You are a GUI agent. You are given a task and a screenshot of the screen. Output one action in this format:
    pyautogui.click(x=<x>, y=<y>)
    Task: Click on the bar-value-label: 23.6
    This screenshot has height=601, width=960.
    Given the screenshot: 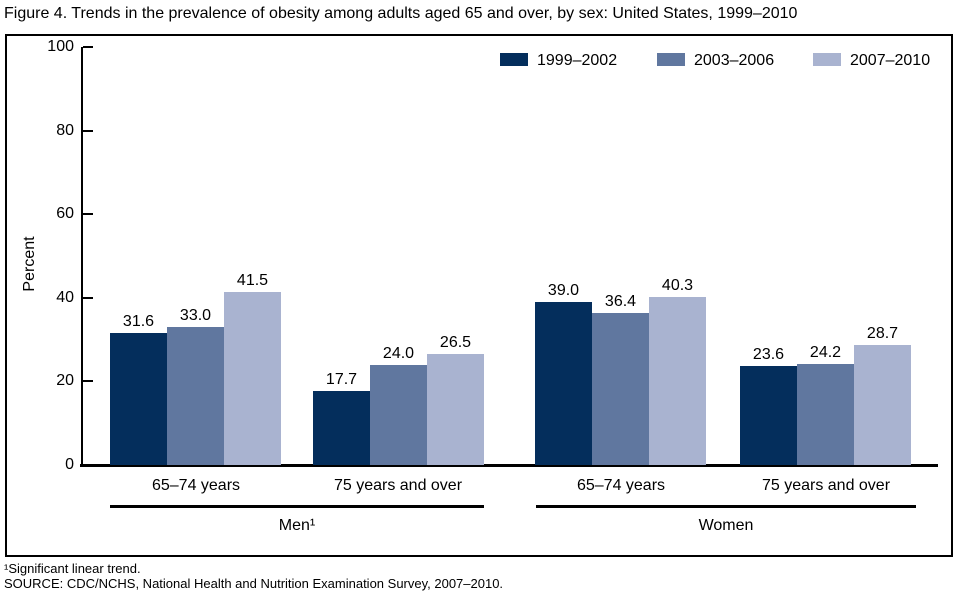 What is the action you would take?
    pyautogui.click(x=768, y=354)
    